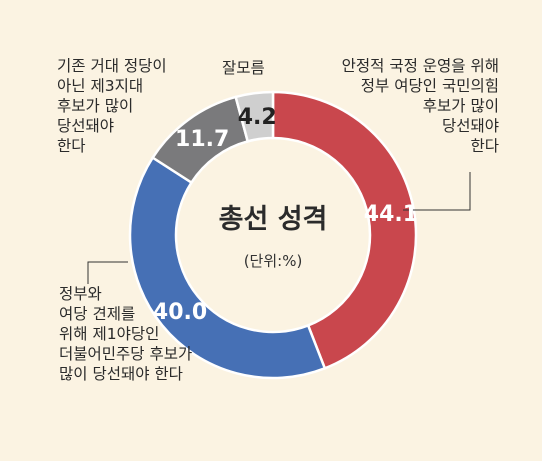 The height and width of the screenshot is (461, 542). Describe the element at coordinates (112, 106) in the screenshot. I see `category-label-third-party: 기존 거대 정당이 아닌 제3지대 후보가 많이 당선돼야 한다` at that location.